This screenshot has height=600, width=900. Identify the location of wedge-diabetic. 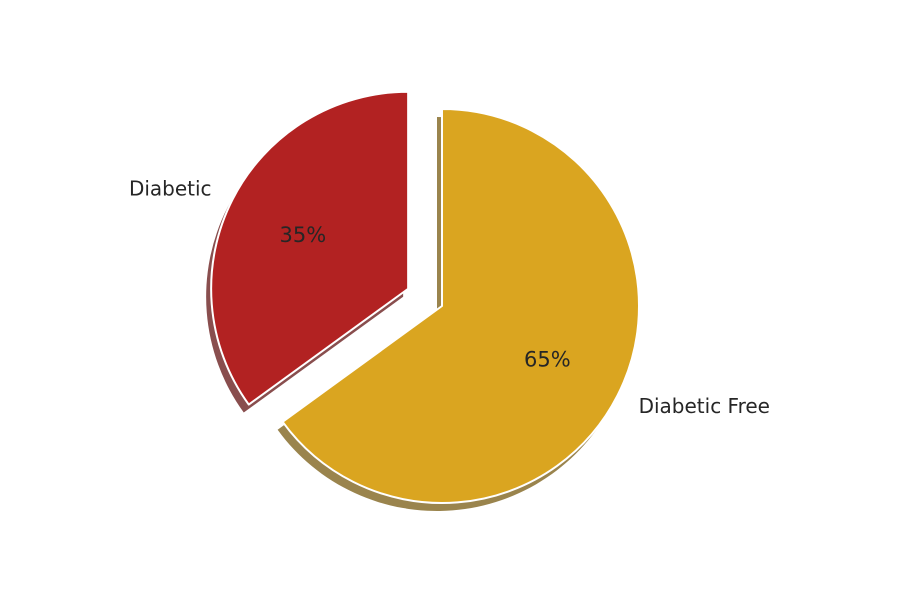
(310, 248).